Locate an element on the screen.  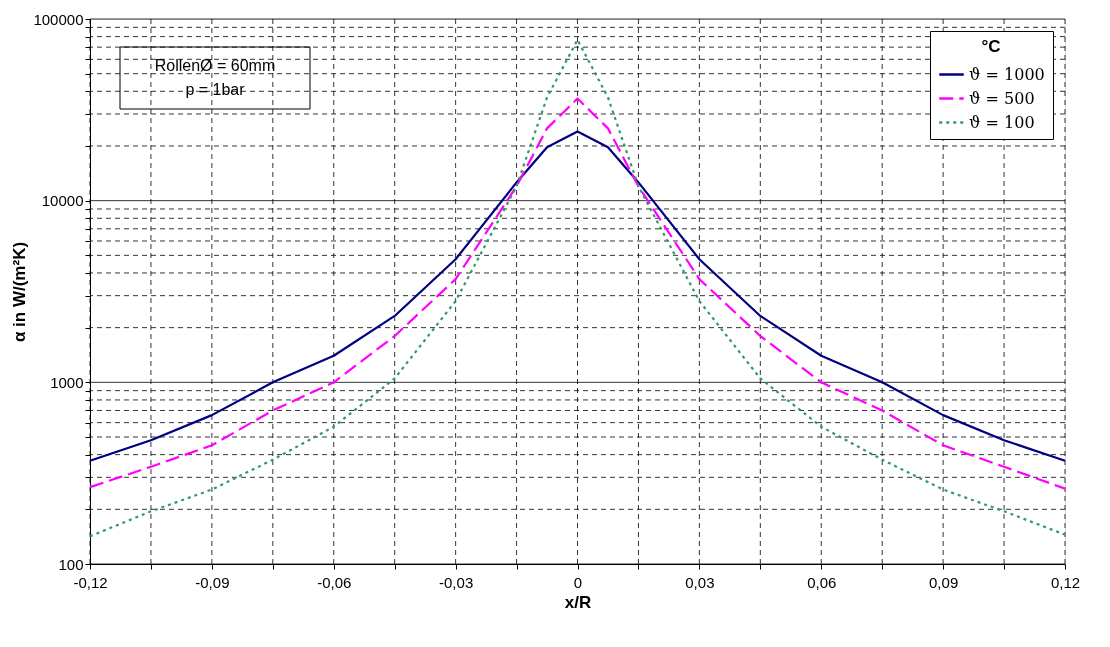
y-tick-label: 100 is located at coordinates (71, 564).